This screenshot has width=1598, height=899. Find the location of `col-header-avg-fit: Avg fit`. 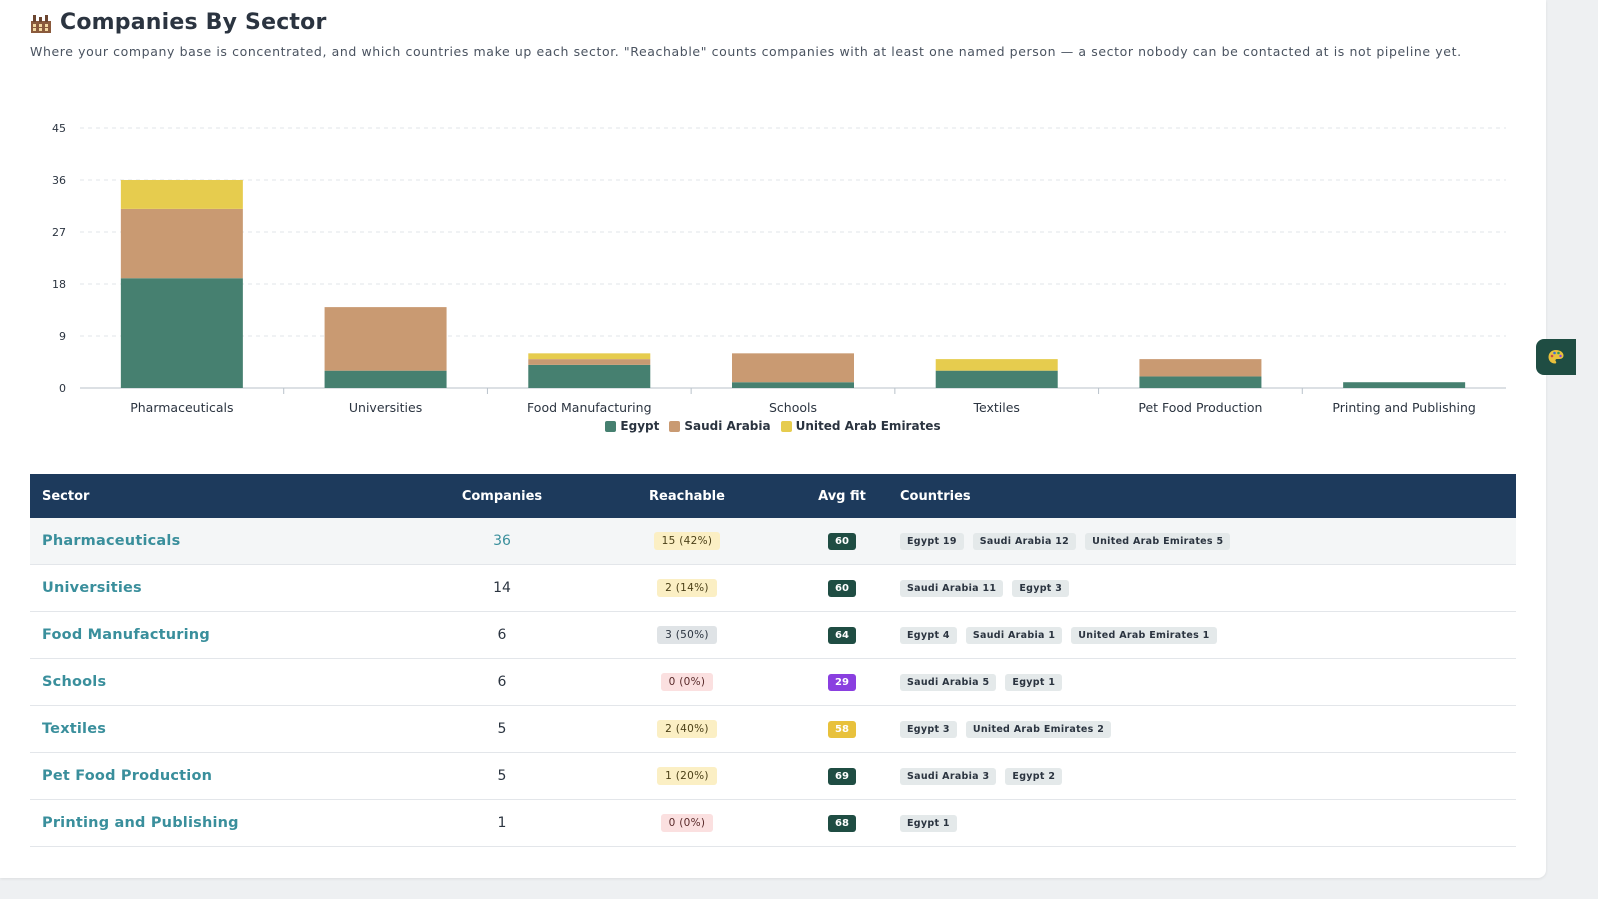

col-header-avg-fit: Avg fit is located at coordinates (842, 496).